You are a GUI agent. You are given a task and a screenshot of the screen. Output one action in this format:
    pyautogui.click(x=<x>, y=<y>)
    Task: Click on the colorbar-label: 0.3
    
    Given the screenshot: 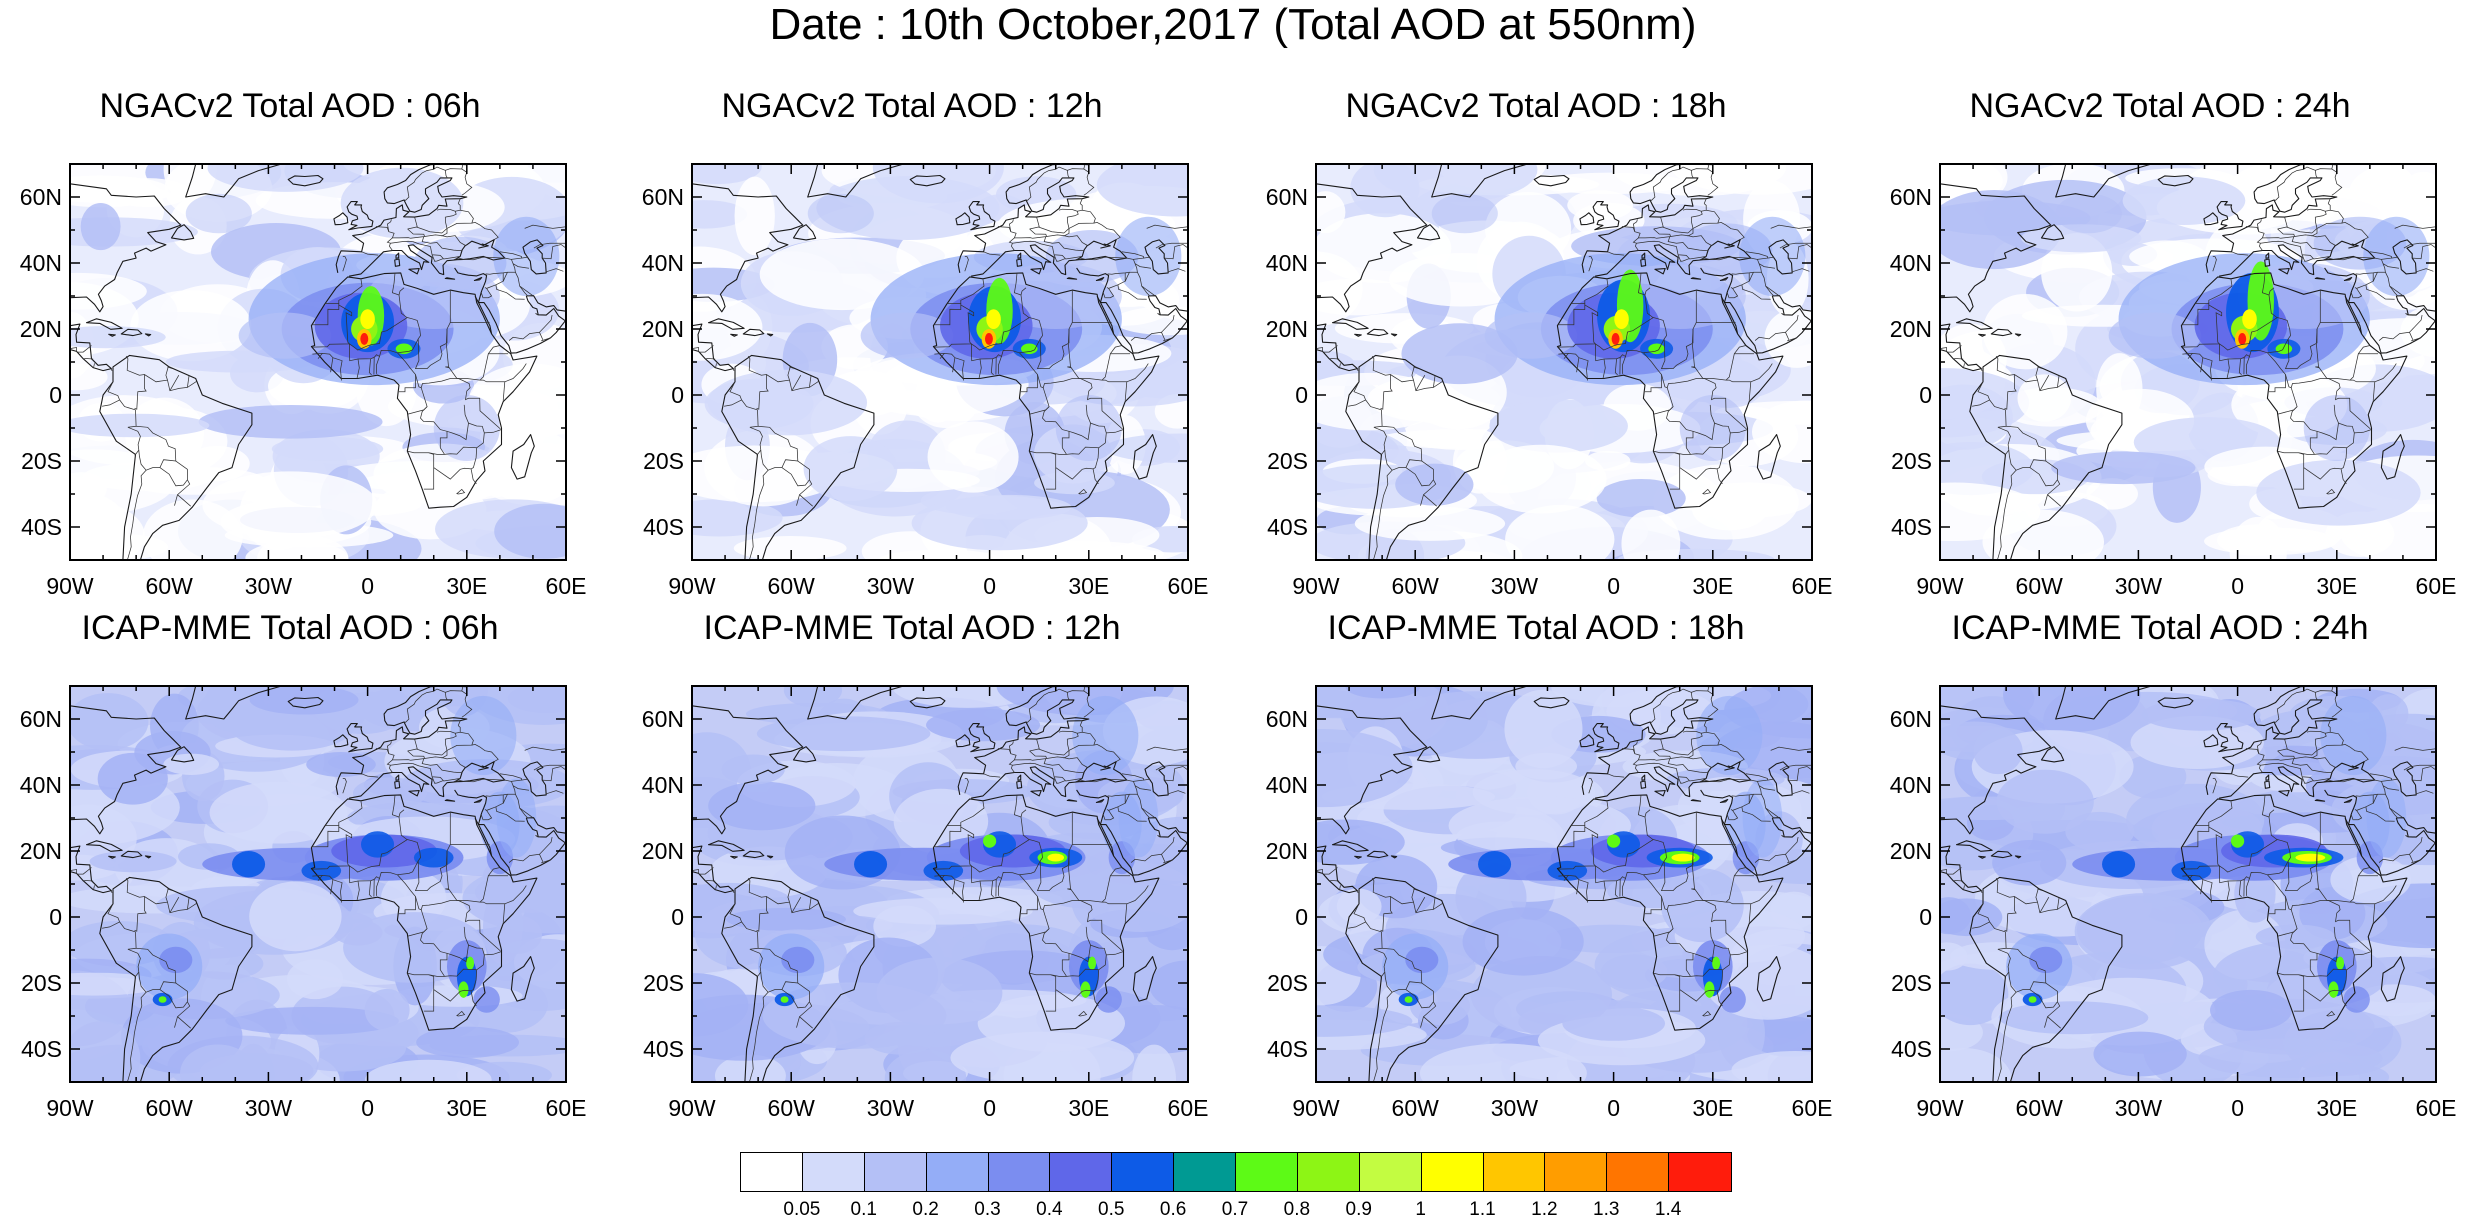 What is the action you would take?
    pyautogui.click(x=987, y=1209)
    